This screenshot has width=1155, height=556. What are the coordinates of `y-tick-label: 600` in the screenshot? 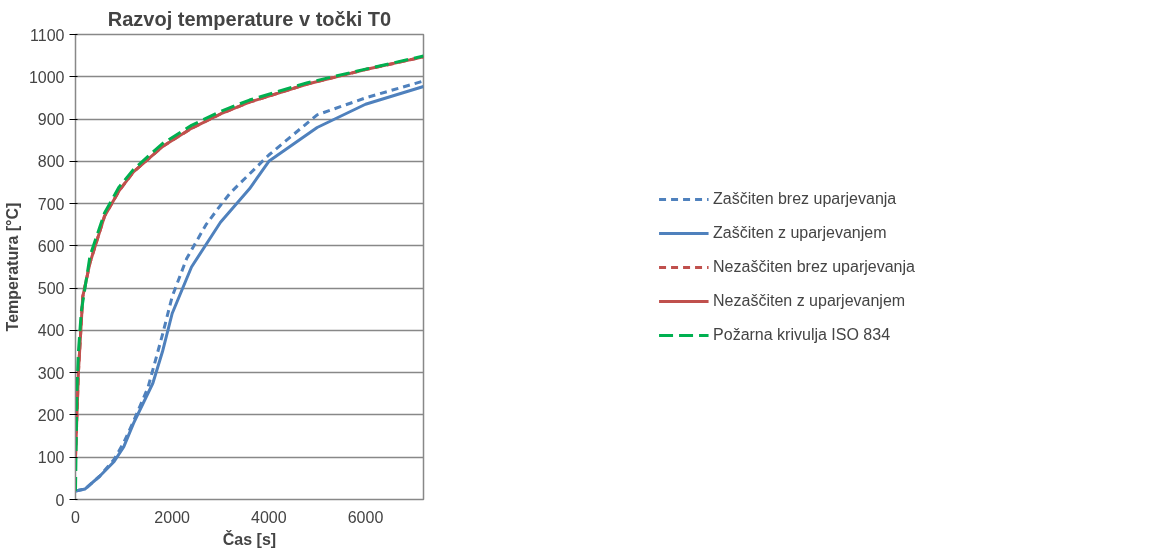 It's located at (51, 246).